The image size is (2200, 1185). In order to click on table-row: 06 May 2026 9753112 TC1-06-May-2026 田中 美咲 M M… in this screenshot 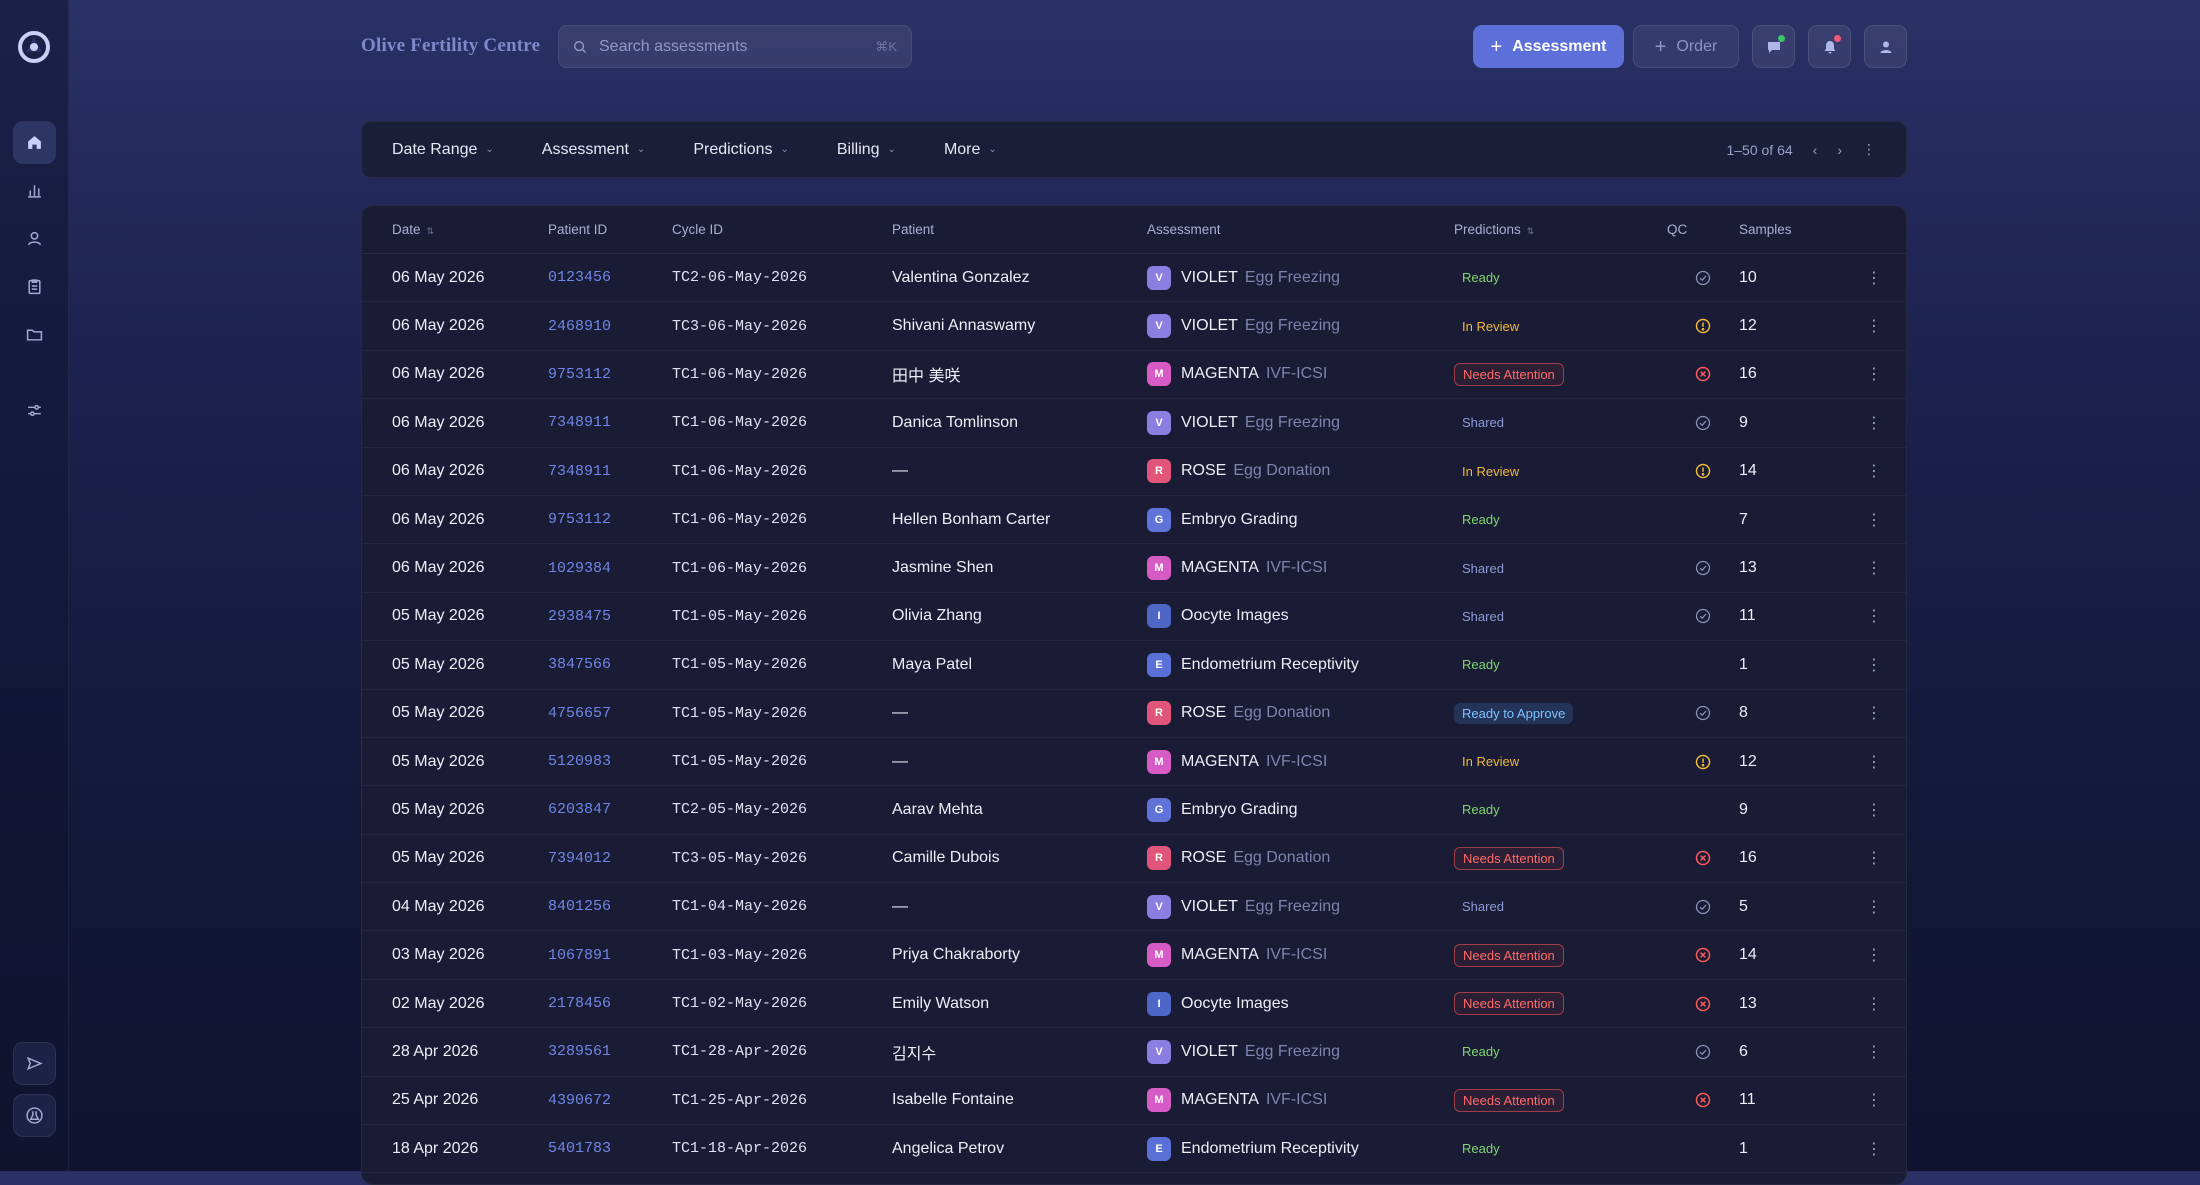, I will do `click(1134, 375)`.